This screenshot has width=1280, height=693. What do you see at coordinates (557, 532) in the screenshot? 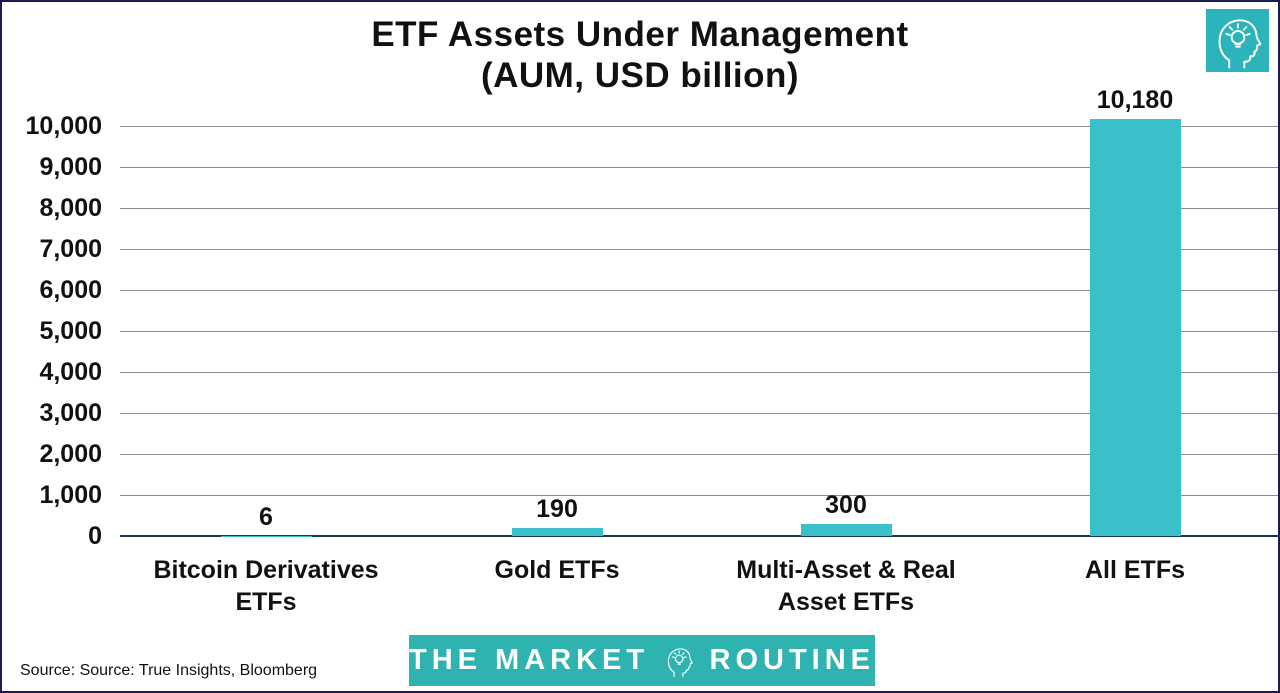
I see `bar-gold-etfs` at bounding box center [557, 532].